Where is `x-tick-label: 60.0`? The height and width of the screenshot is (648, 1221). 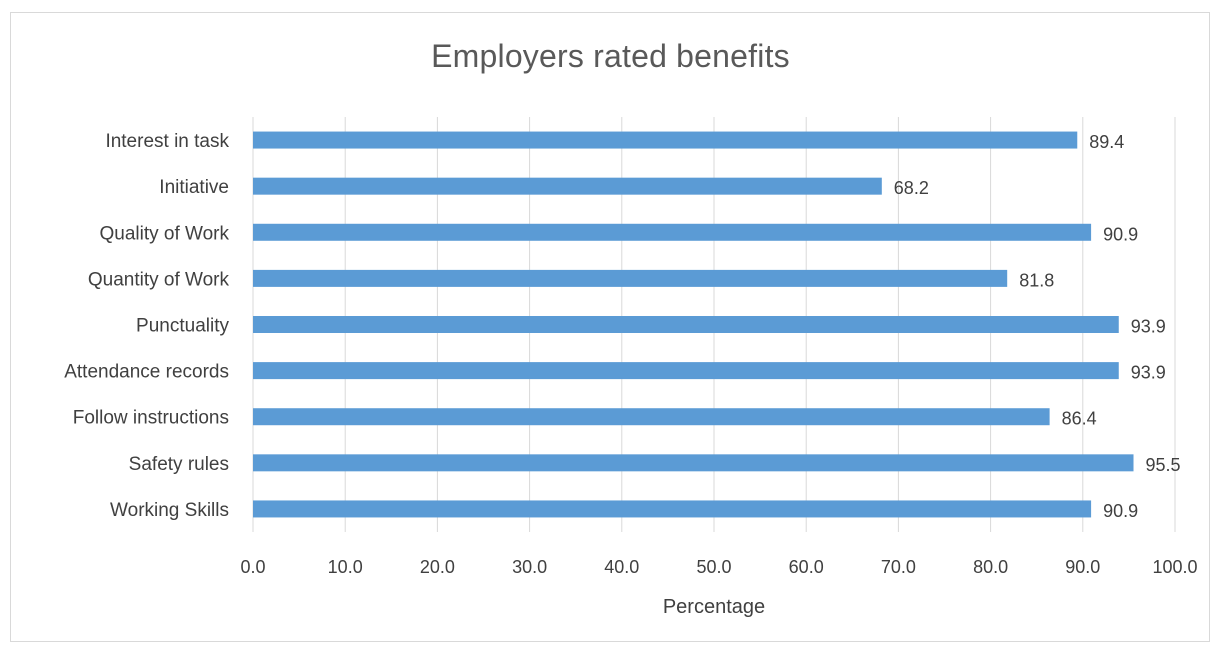
x-tick-label: 60.0 is located at coordinates (806, 567).